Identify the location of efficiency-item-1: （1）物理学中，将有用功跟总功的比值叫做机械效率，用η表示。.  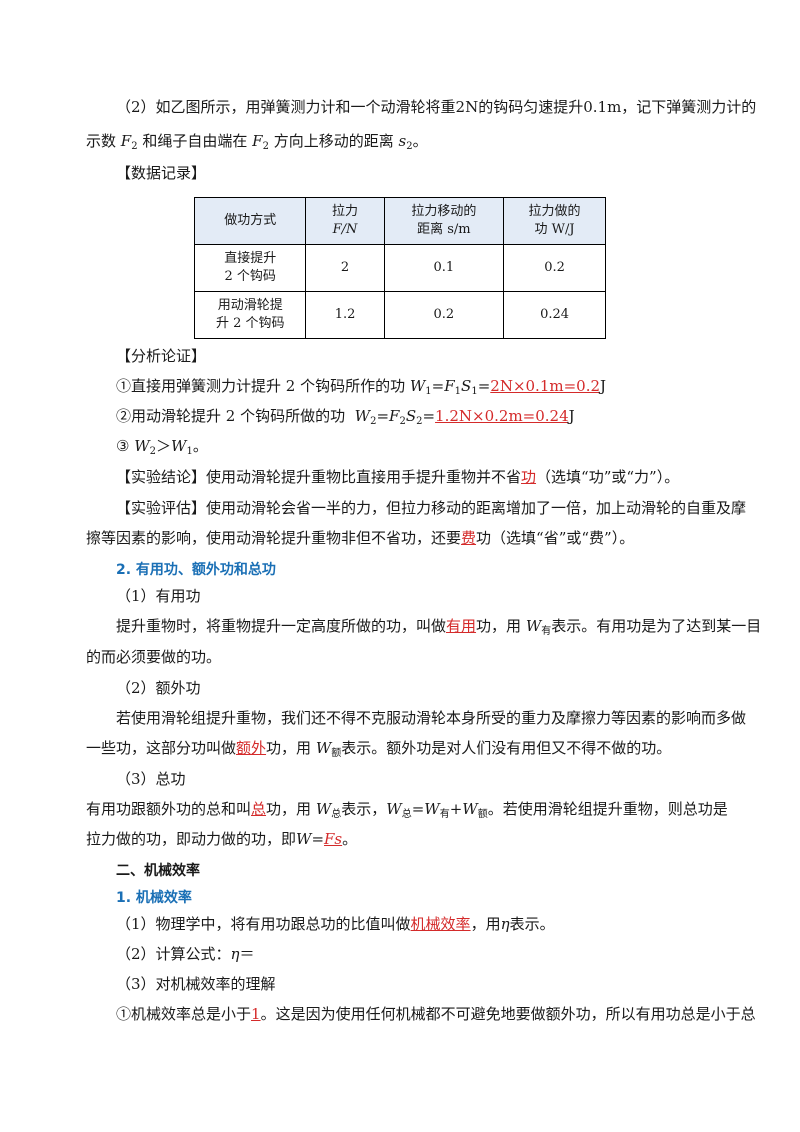
(335, 924).